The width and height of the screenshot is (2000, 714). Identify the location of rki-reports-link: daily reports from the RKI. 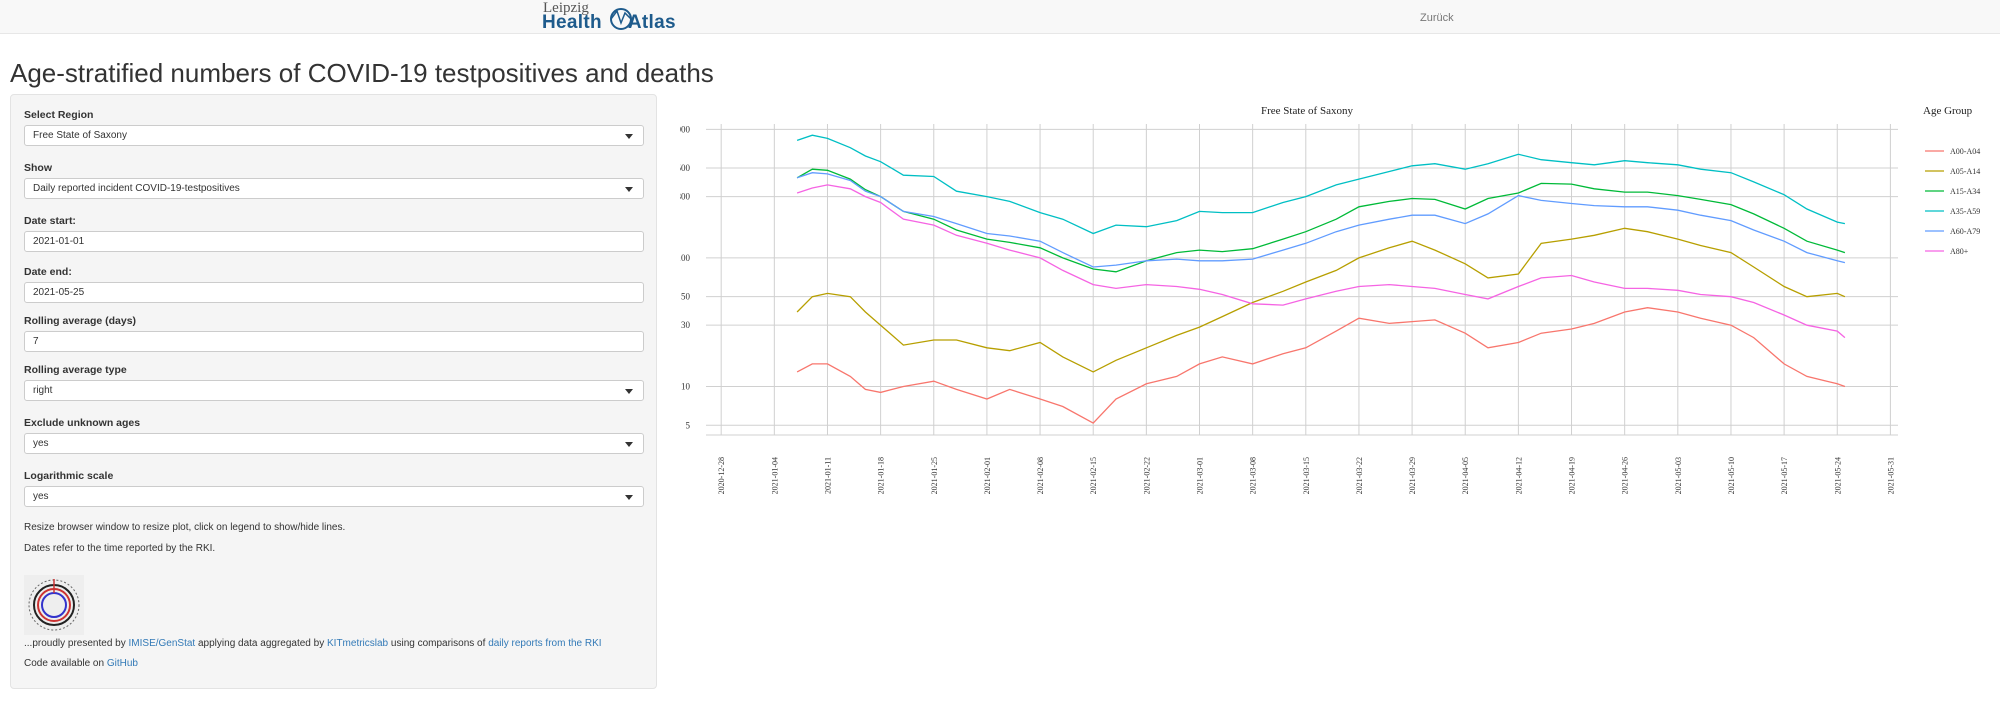
(545, 643).